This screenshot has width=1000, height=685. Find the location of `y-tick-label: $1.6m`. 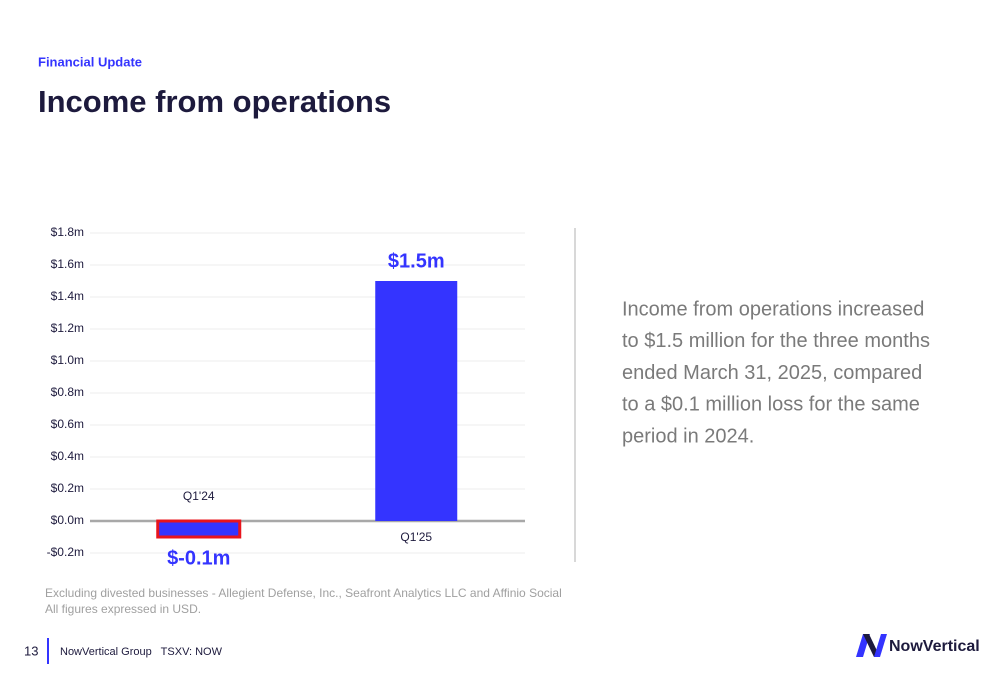

y-tick-label: $1.6m is located at coordinates (67, 264).